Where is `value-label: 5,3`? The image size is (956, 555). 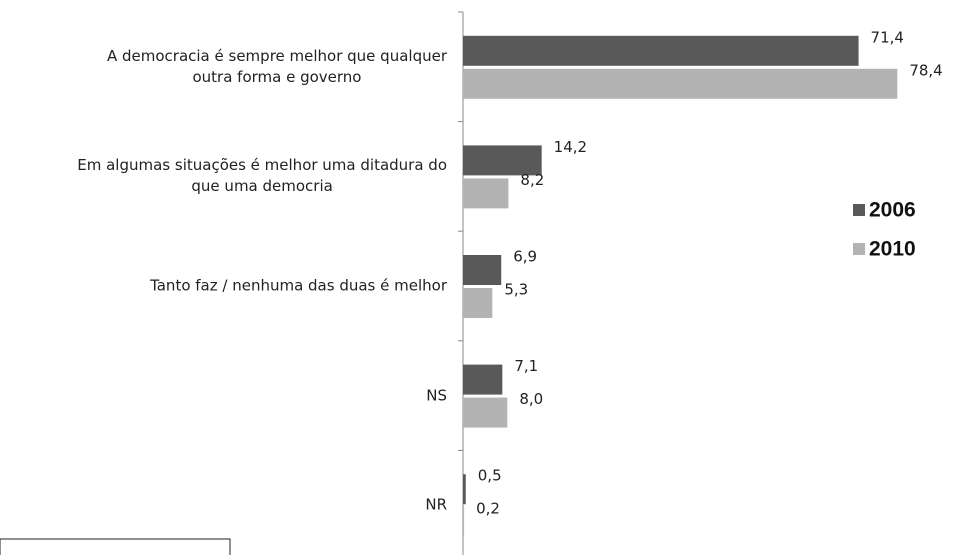 value-label: 5,3 is located at coordinates (516, 290).